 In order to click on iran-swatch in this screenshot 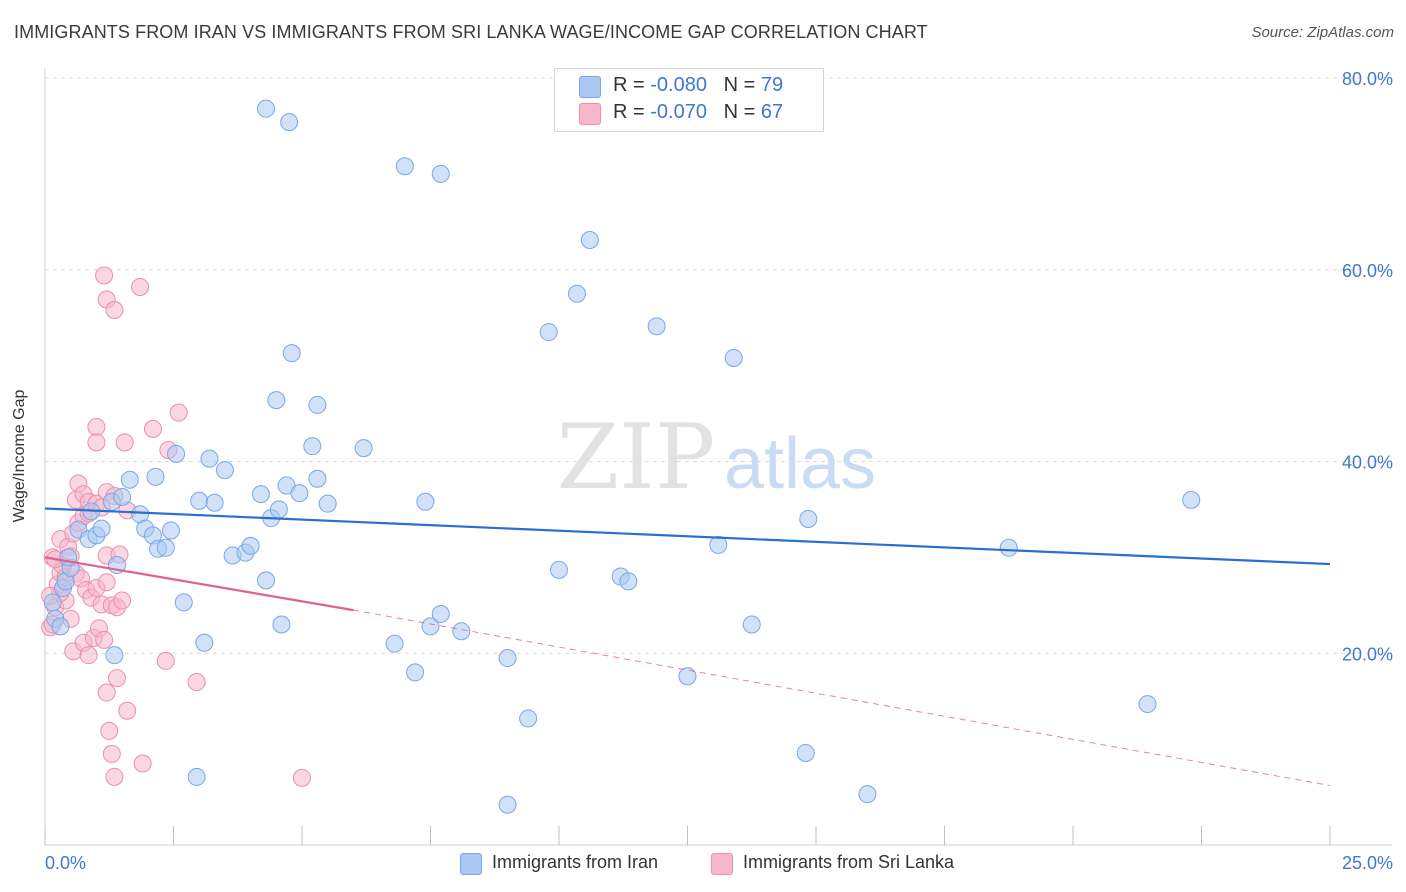, I will do `click(590, 87)`.